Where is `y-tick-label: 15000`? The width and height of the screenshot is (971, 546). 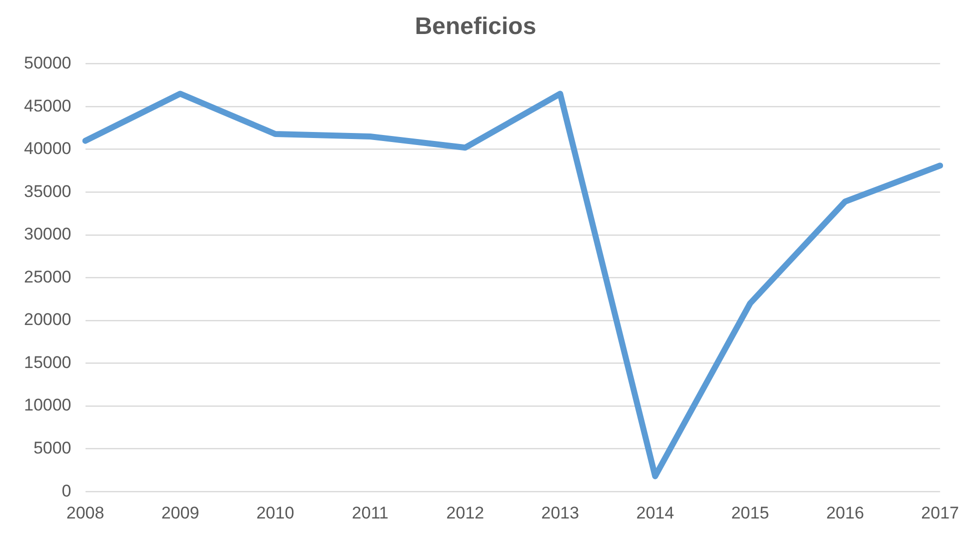 y-tick-label: 15000 is located at coordinates (48, 362).